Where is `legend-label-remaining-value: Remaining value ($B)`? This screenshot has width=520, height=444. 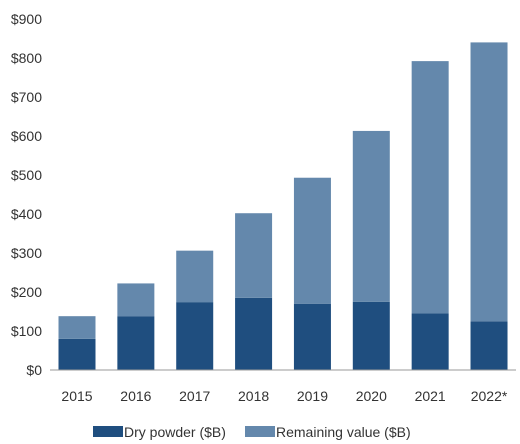 legend-label-remaining-value: Remaining value ($B) is located at coordinates (343, 432).